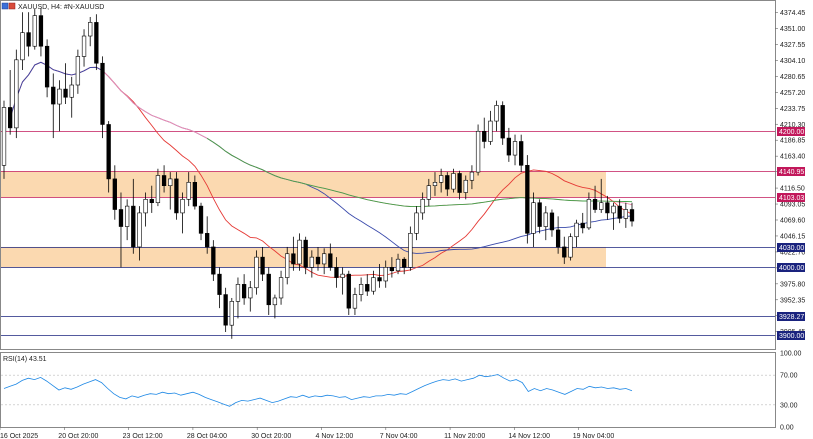 The image size is (813, 439). I want to click on chart-title: XAUUSD, H4: #N-XAUUSD, so click(61, 7).